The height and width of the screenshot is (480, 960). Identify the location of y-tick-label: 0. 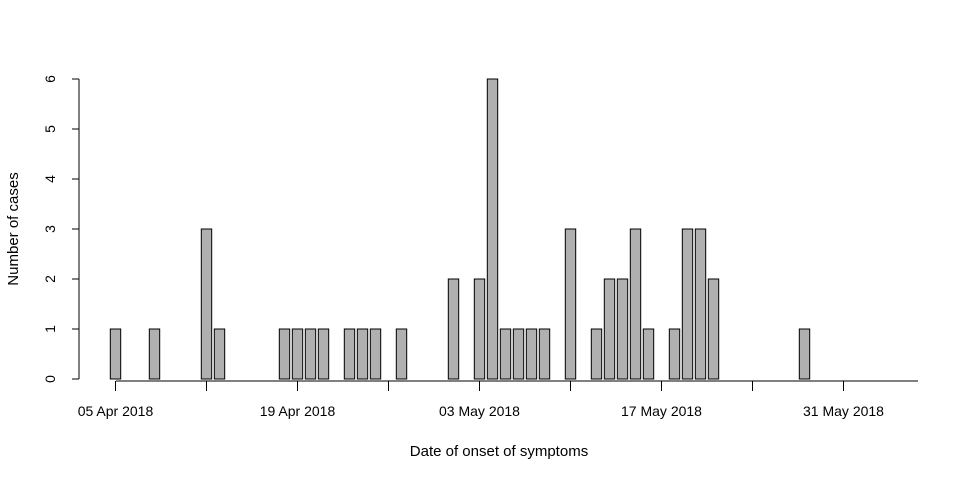
(50, 379).